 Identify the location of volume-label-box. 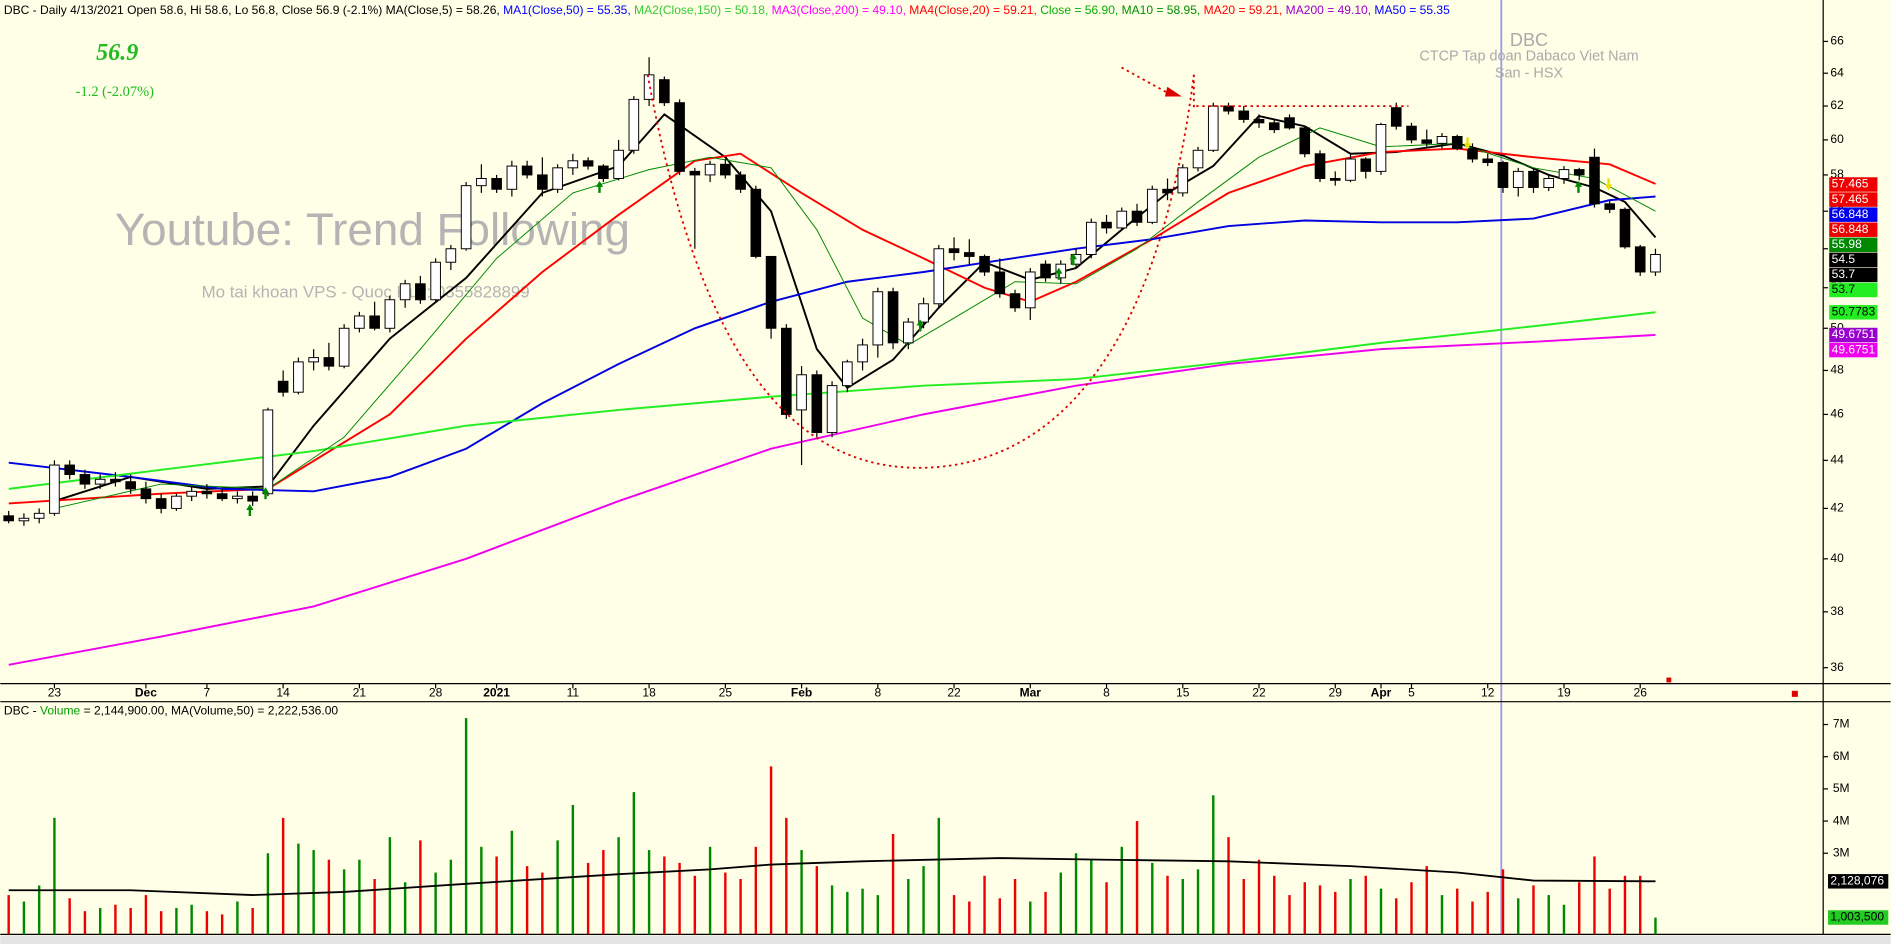
(1858, 917).